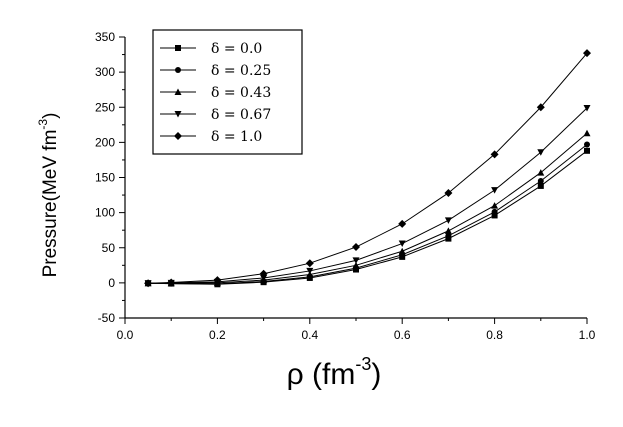 The width and height of the screenshot is (623, 427). Describe the element at coordinates (50, 116) in the screenshot. I see `y-axis-title-close: )` at that location.